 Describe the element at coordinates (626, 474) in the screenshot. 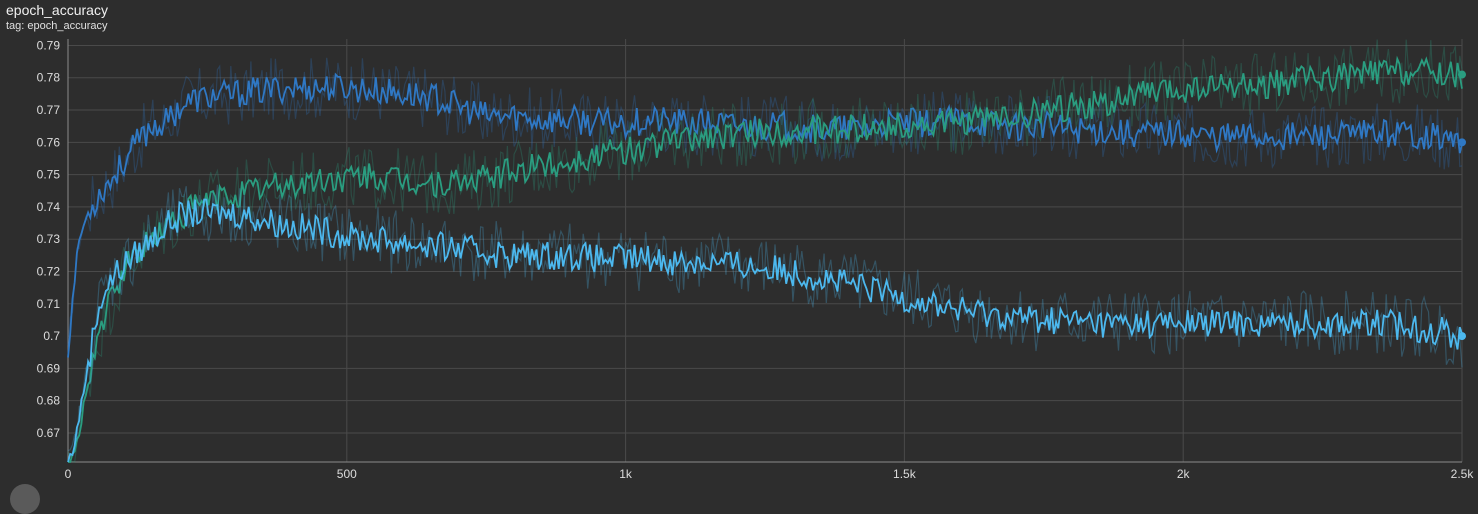

I see `x-tick-label: 1k` at that location.